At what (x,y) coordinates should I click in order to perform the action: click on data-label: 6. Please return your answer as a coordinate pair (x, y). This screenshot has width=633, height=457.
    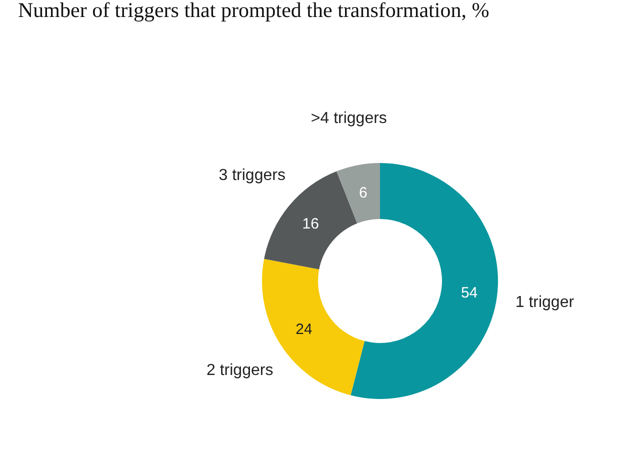
    Looking at the image, I should click on (363, 193).